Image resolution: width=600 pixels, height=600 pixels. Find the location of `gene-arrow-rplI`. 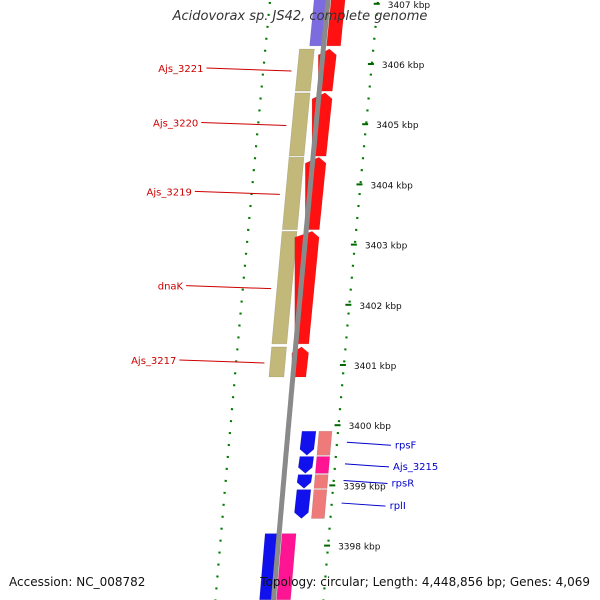

gene-arrow-rplI is located at coordinates (303, 504).